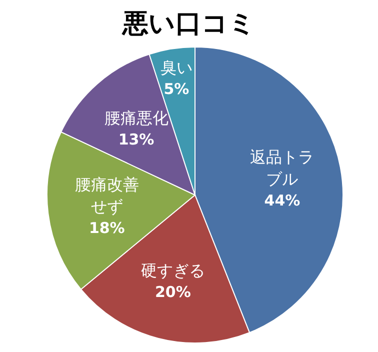 The width and height of the screenshot is (378, 352). I want to click on slice-label: 臭い, so click(176, 67).